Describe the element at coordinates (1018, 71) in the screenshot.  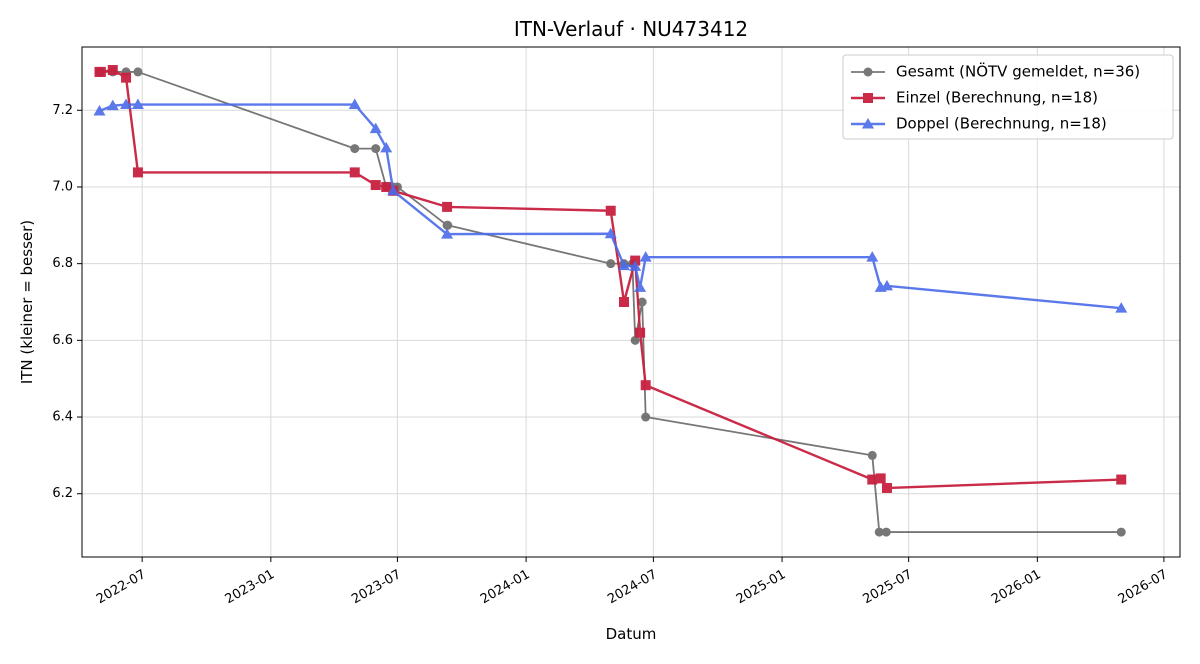
I see `legend-label-gesamt: Gesamt (NÖTV gemeldet, n=36)` at that location.